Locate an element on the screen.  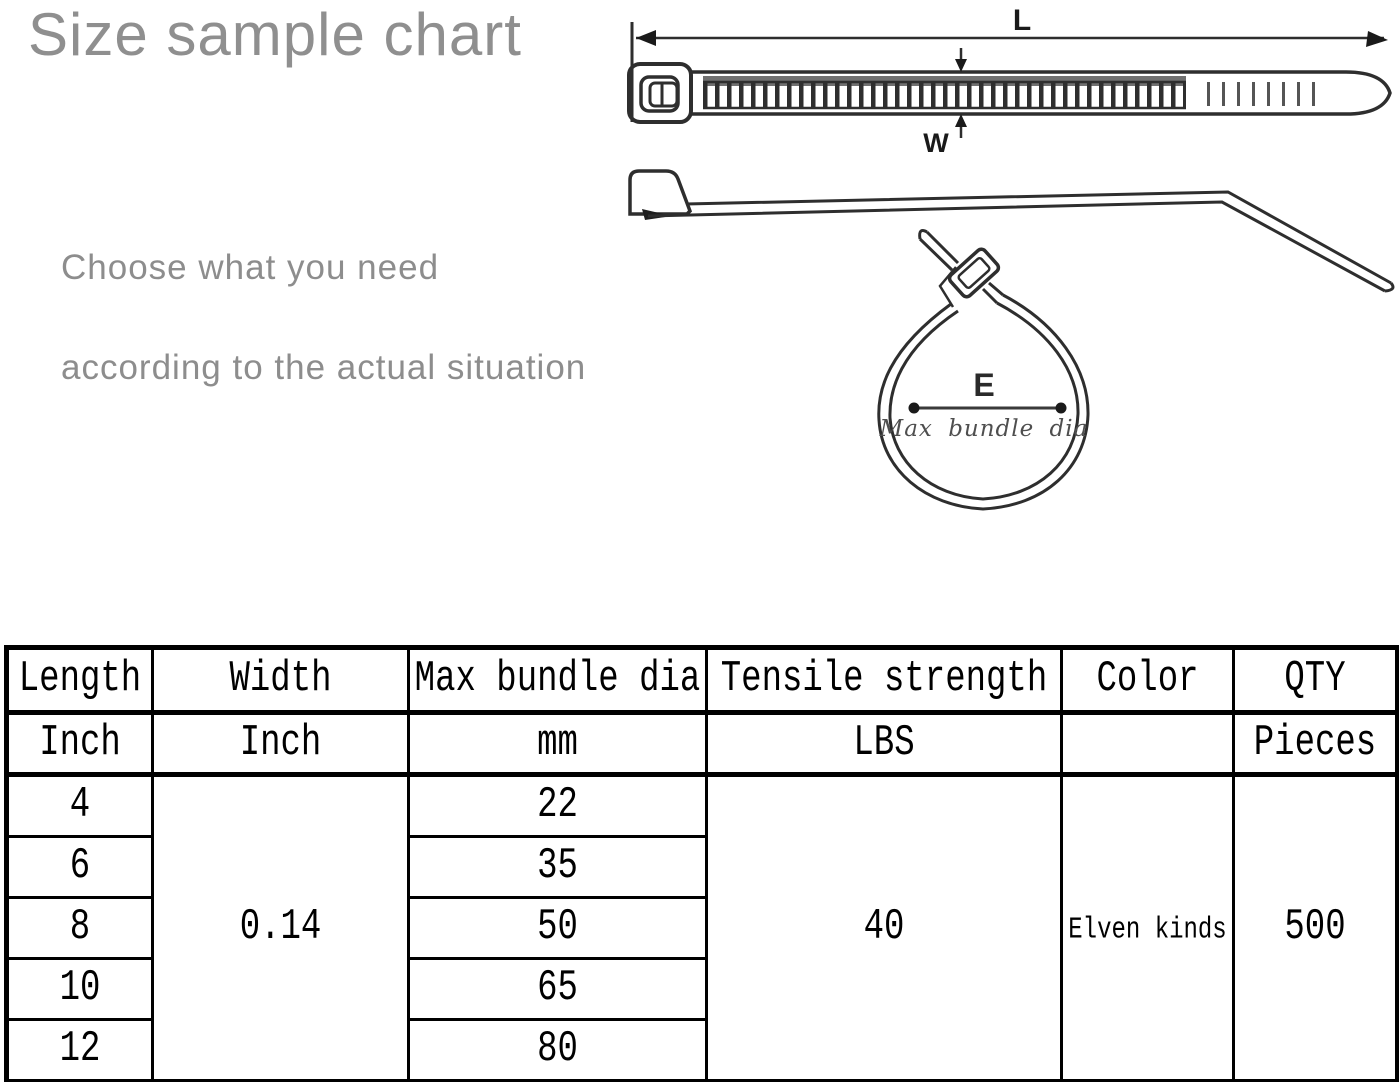
label-L: L is located at coordinates (1022, 20).